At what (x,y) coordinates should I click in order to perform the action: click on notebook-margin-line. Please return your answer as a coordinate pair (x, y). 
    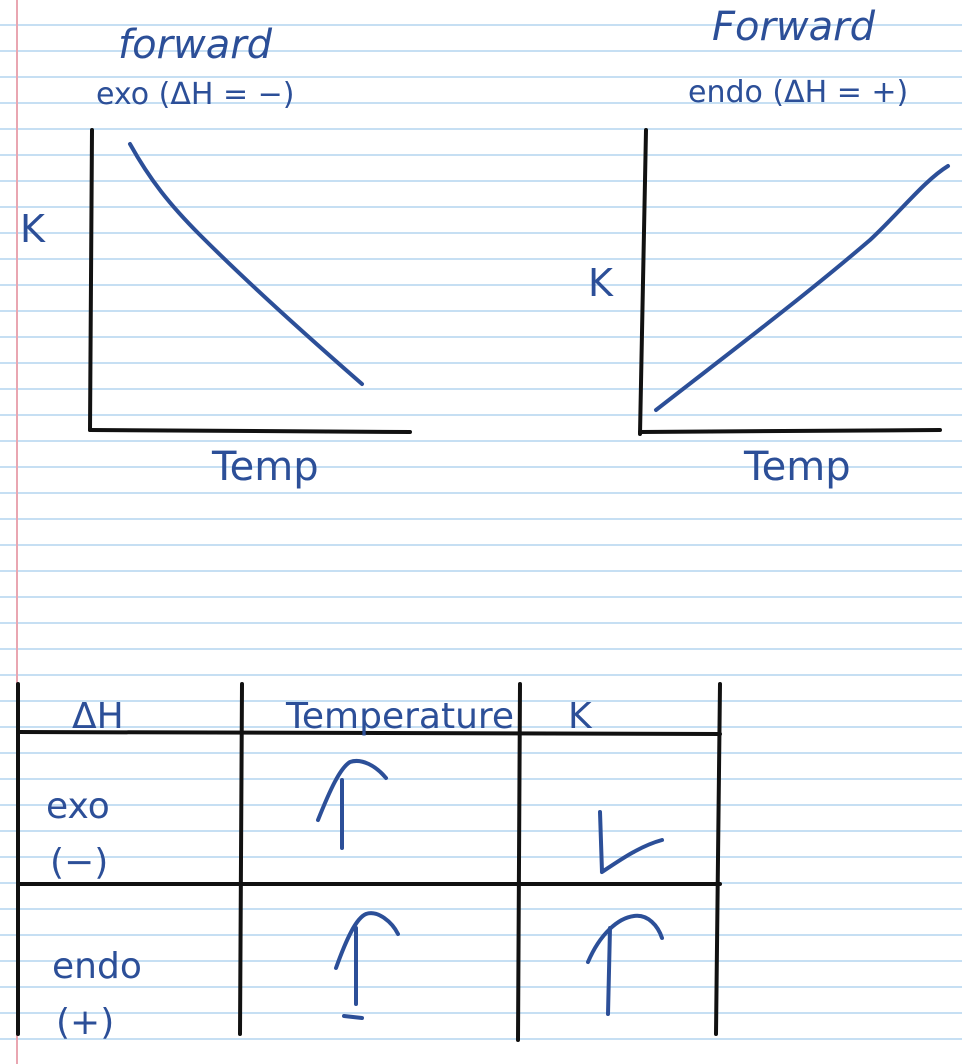
    Looking at the image, I should click on (17, 532).